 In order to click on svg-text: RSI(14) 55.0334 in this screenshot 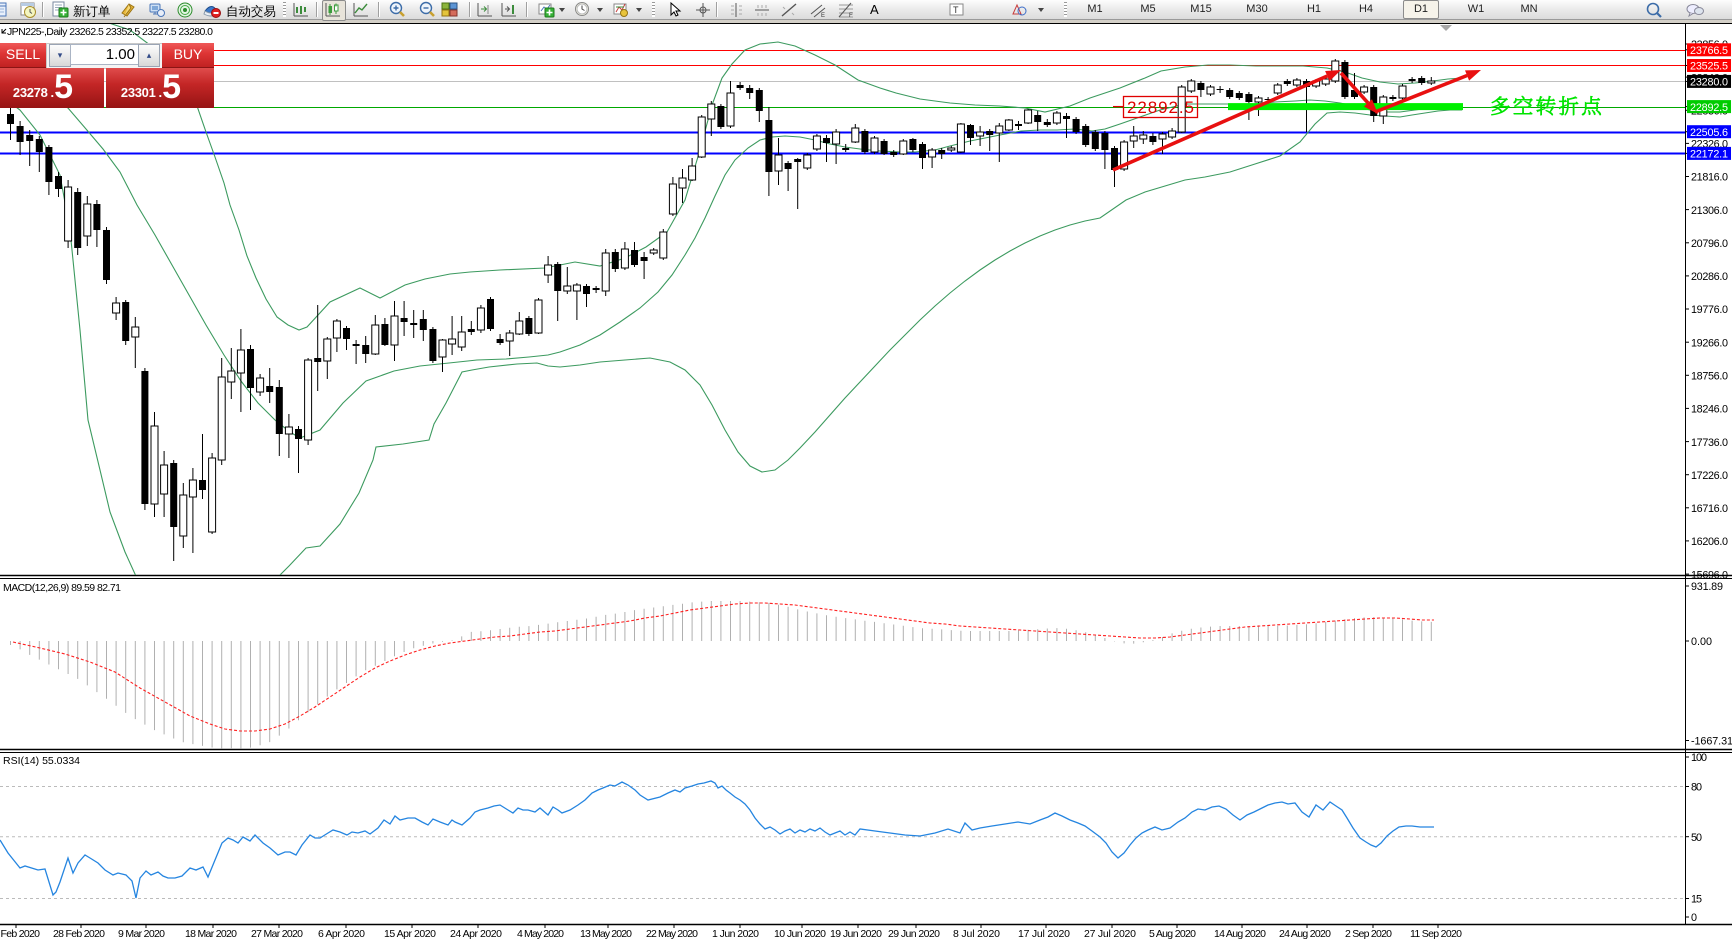, I will do `click(41, 761)`.